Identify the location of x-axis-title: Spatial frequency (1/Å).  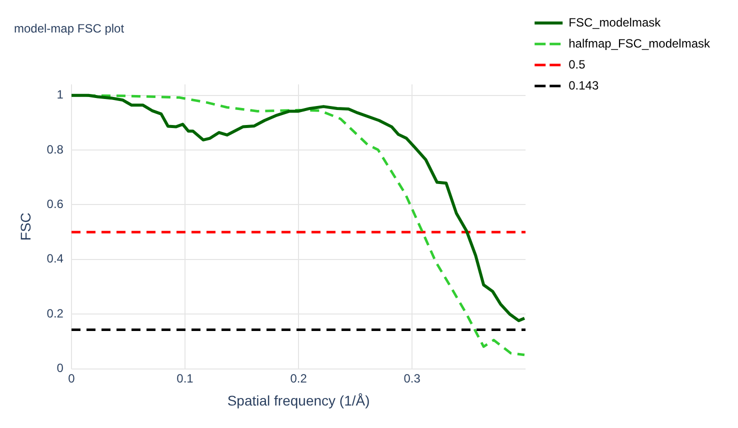
(298, 400).